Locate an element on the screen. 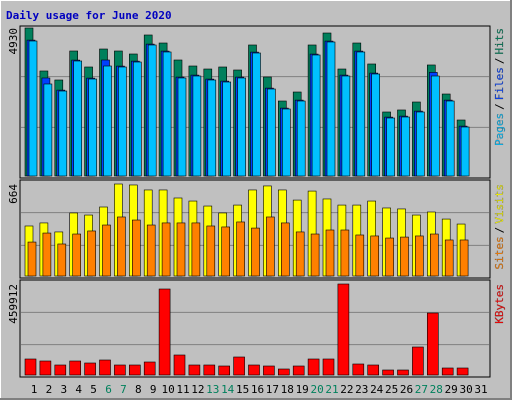 The width and height of the screenshot is (512, 404). legend: Sites / Visits is located at coordinates (499, 227).